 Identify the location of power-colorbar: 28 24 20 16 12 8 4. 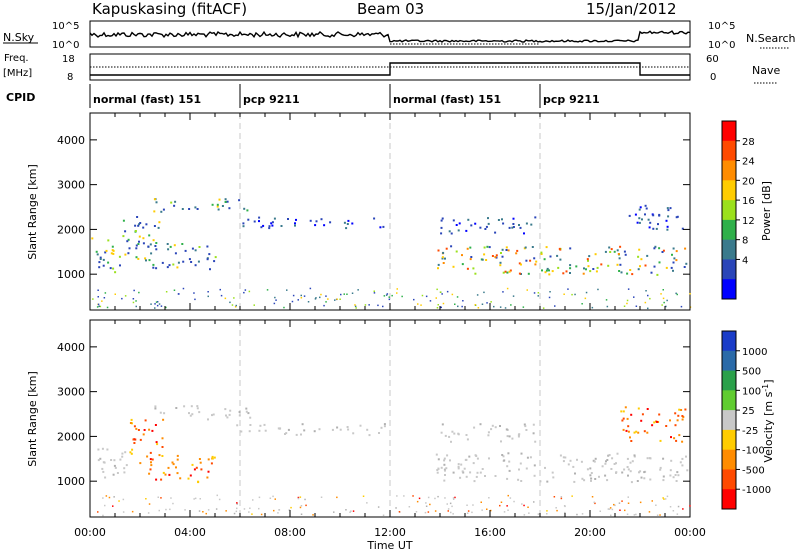
(738, 210).